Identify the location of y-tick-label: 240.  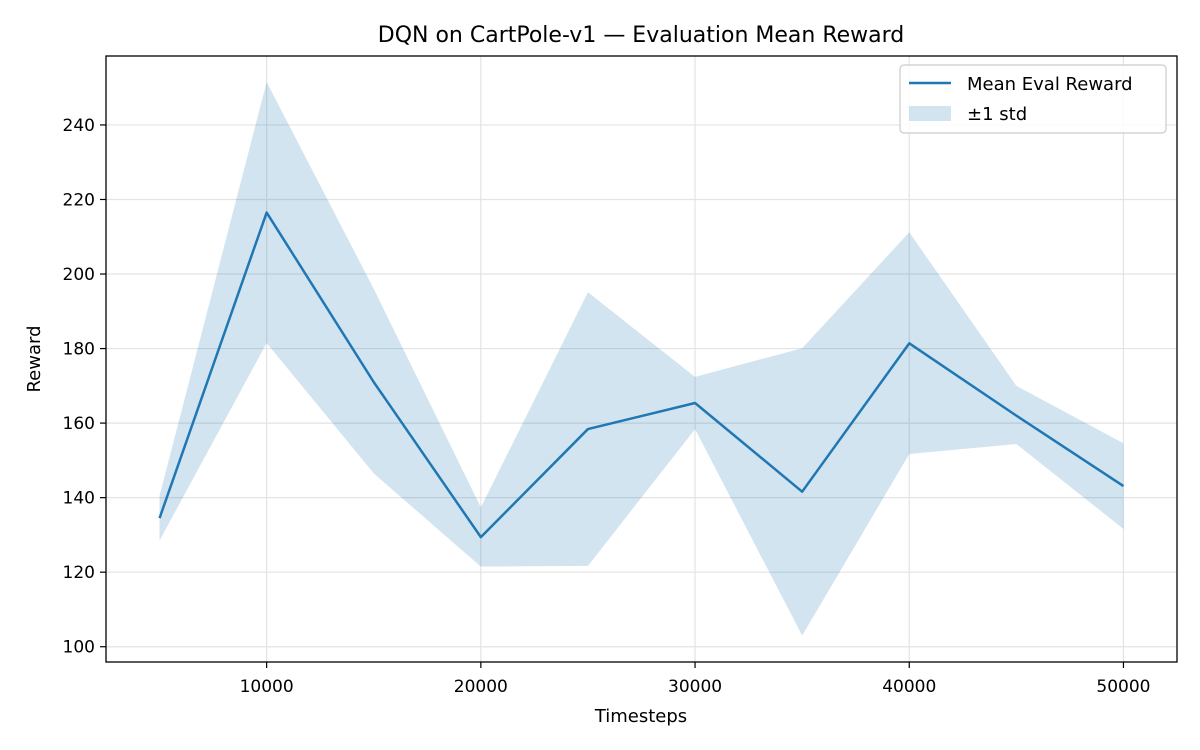
(79, 126).